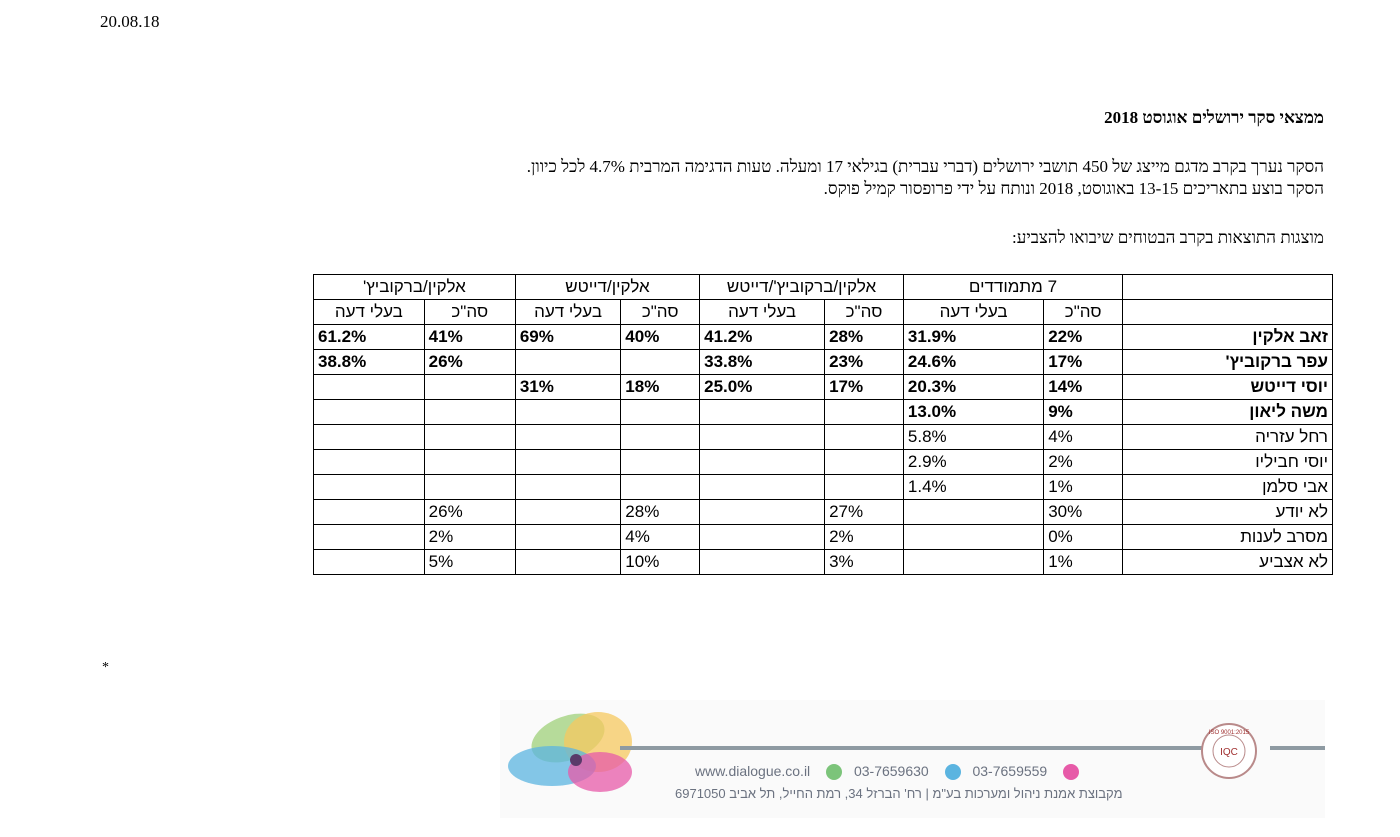 This screenshot has width=1400, height=837. I want to click on table-cell: 41%, so click(469, 337).